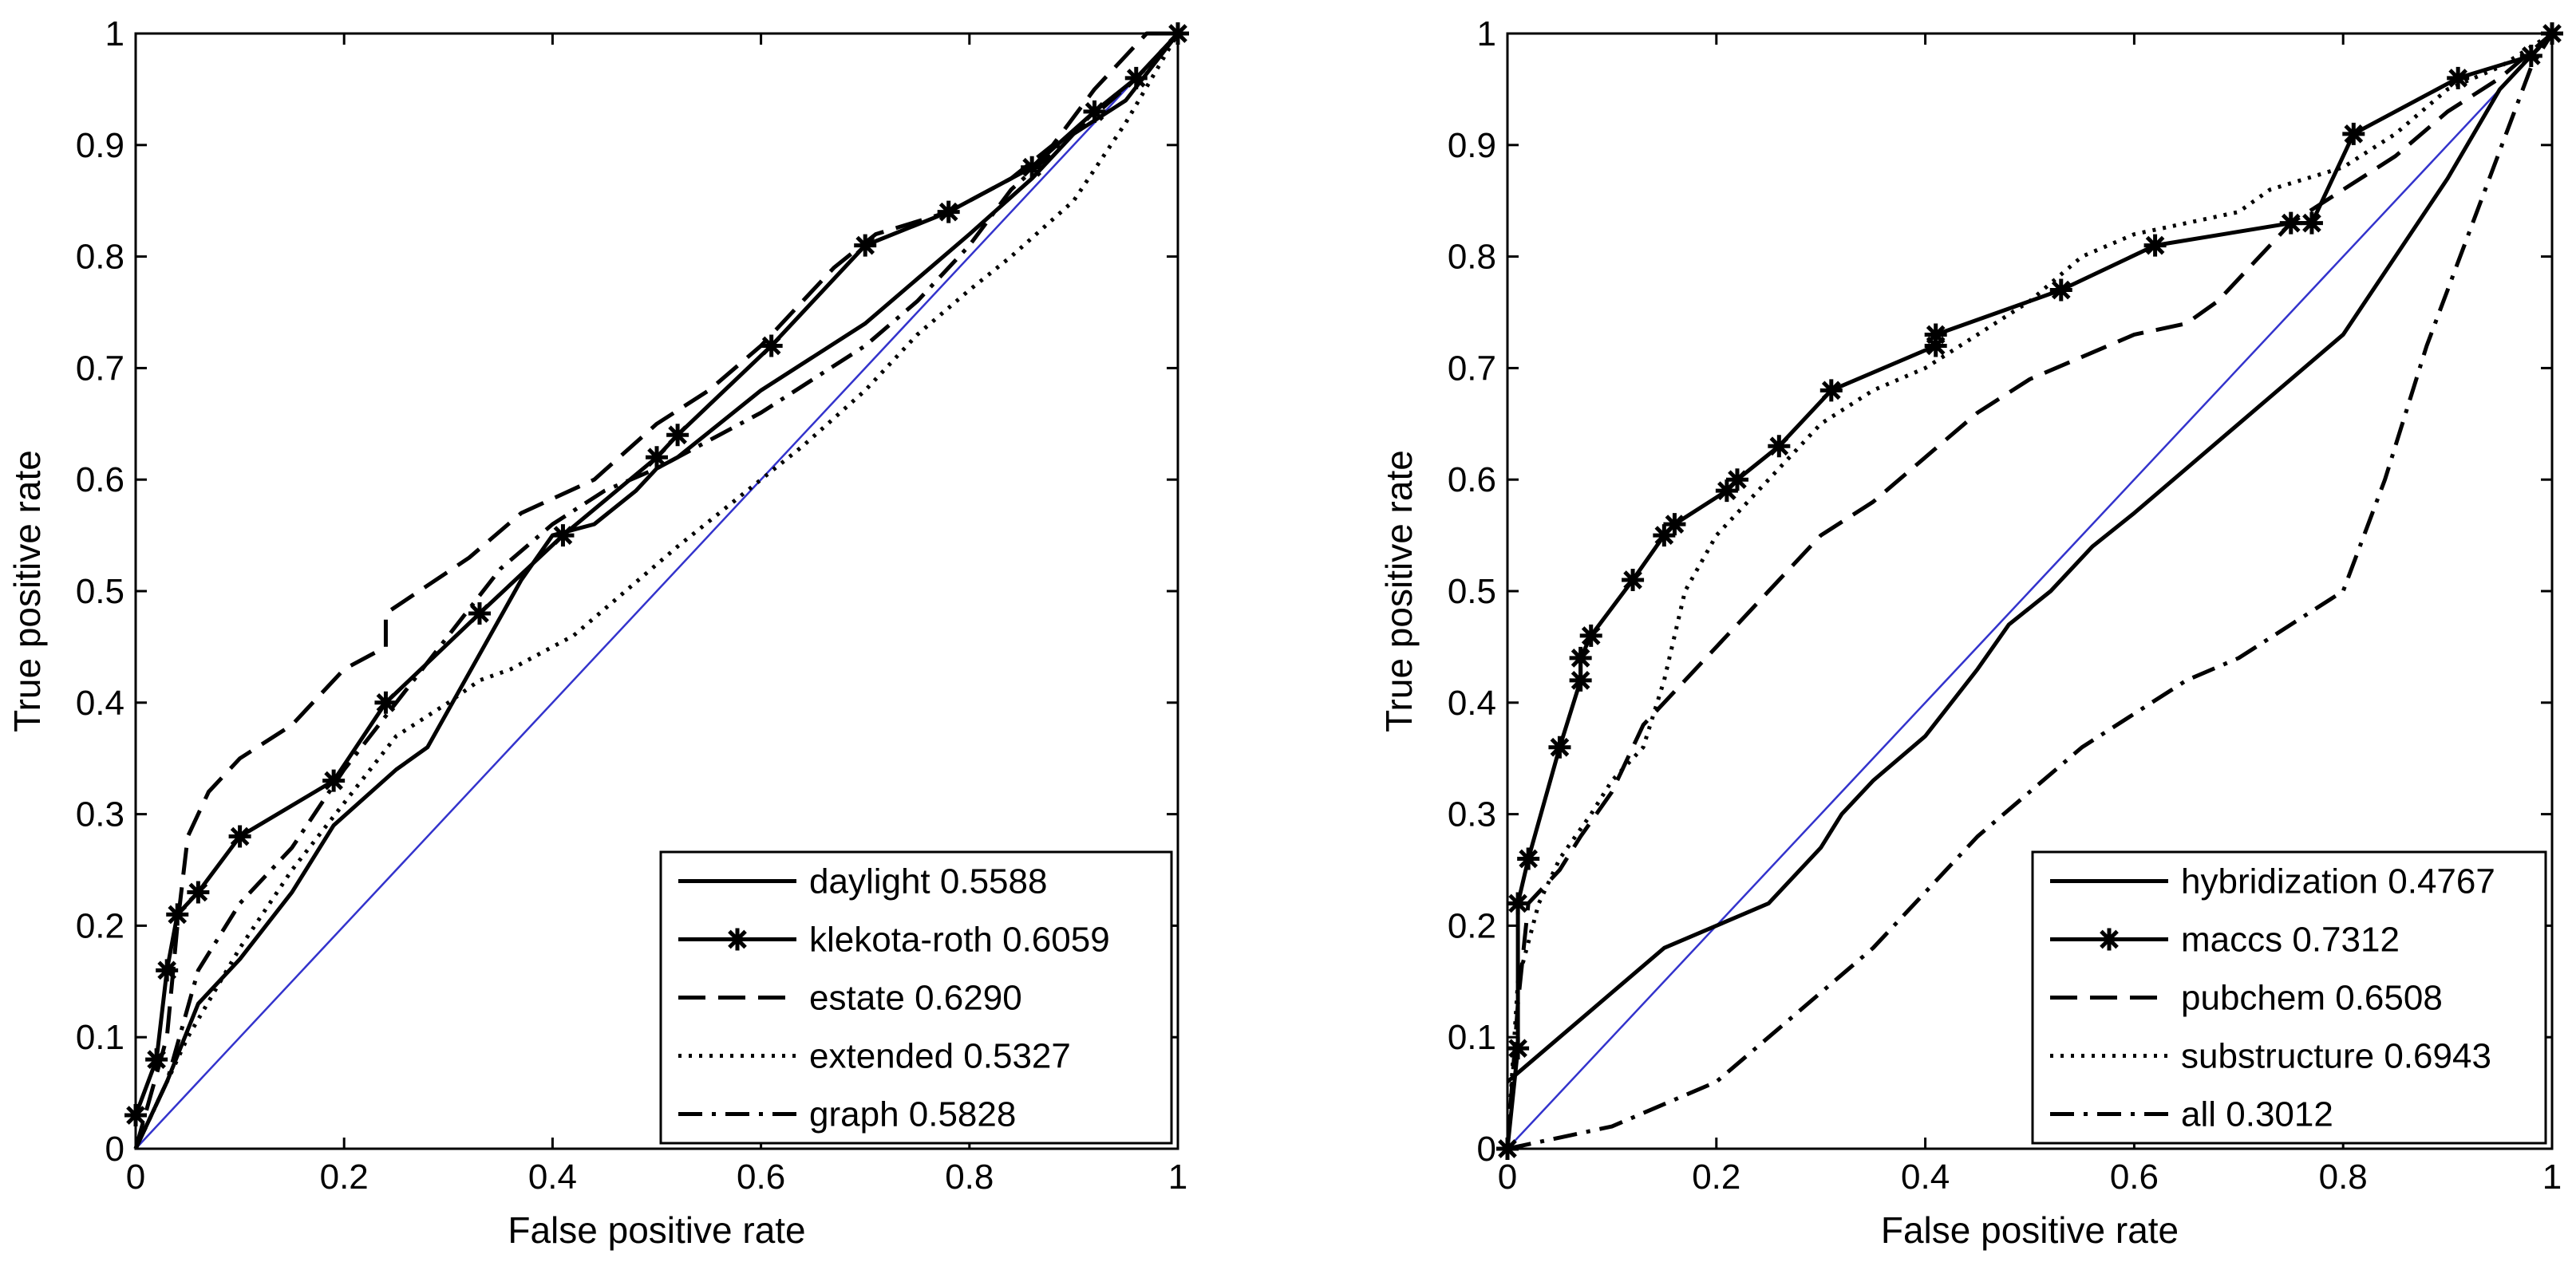  What do you see at coordinates (1472, 925) in the screenshot?
I see `chart2-y-tick-label: 0.2` at bounding box center [1472, 925].